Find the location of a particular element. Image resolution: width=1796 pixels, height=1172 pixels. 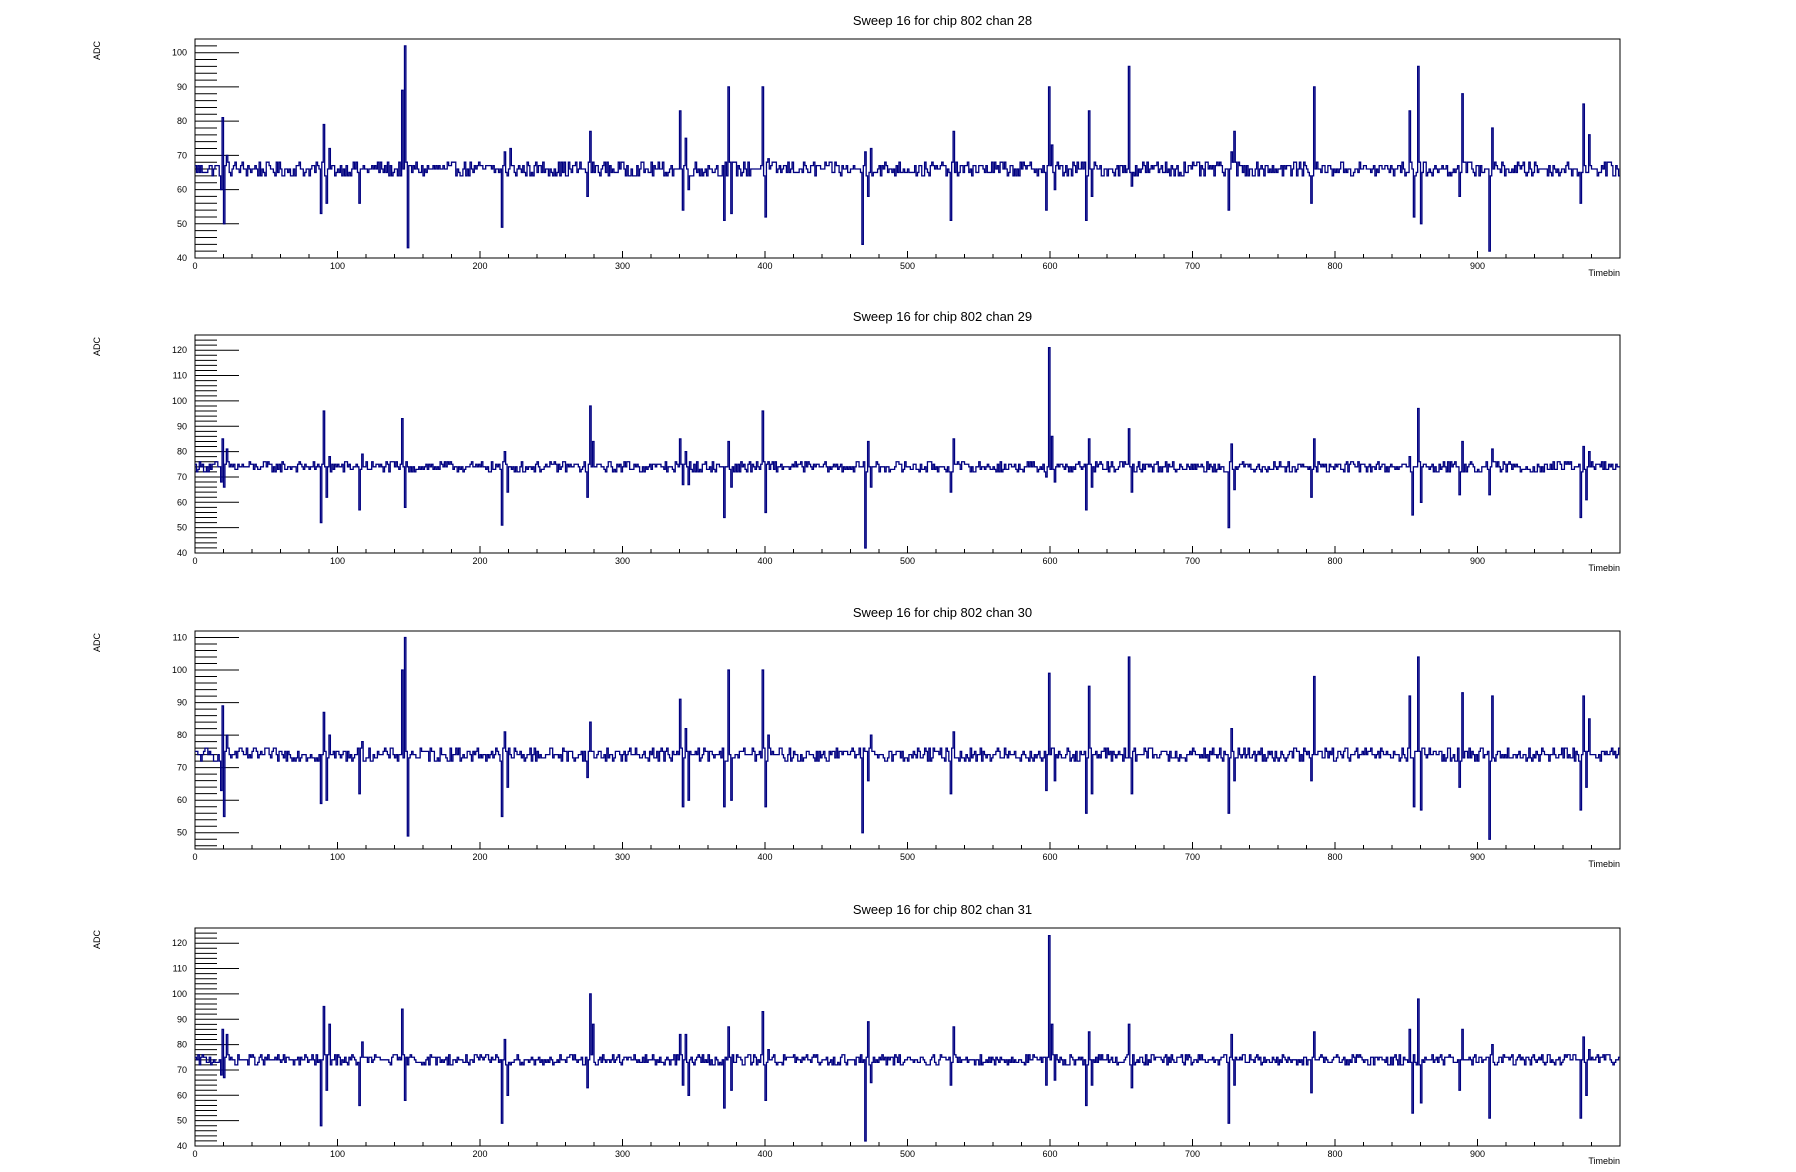

chart-title: Sweep 16 for chip 802 chan 31 is located at coordinates (942, 909).